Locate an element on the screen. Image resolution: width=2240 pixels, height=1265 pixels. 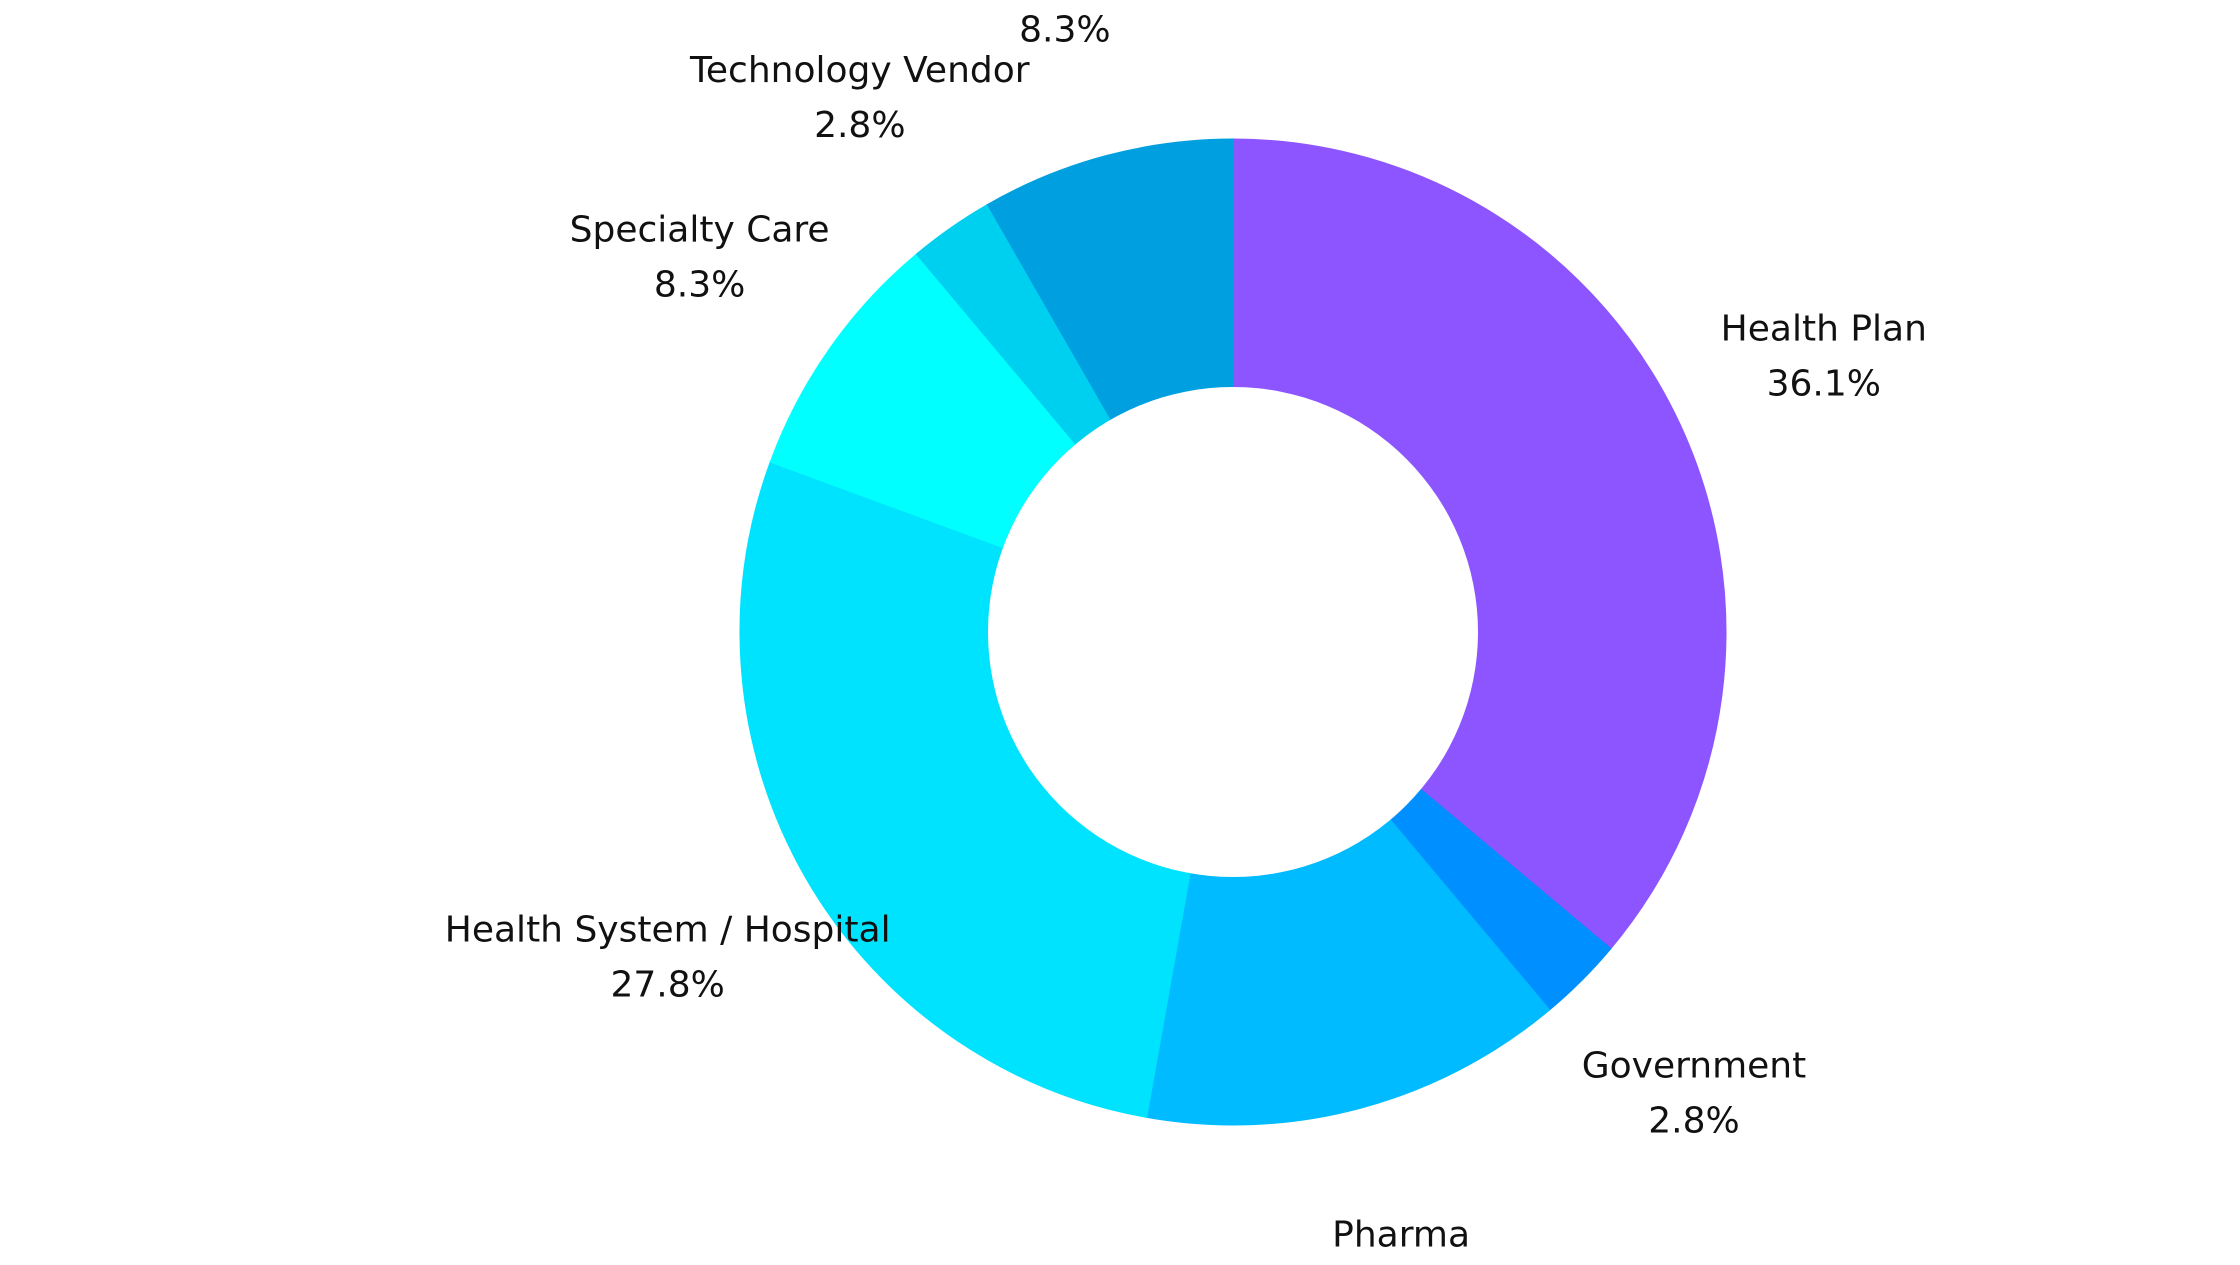
slice-label-specialty-care: Specialty Care is located at coordinates (700, 230).